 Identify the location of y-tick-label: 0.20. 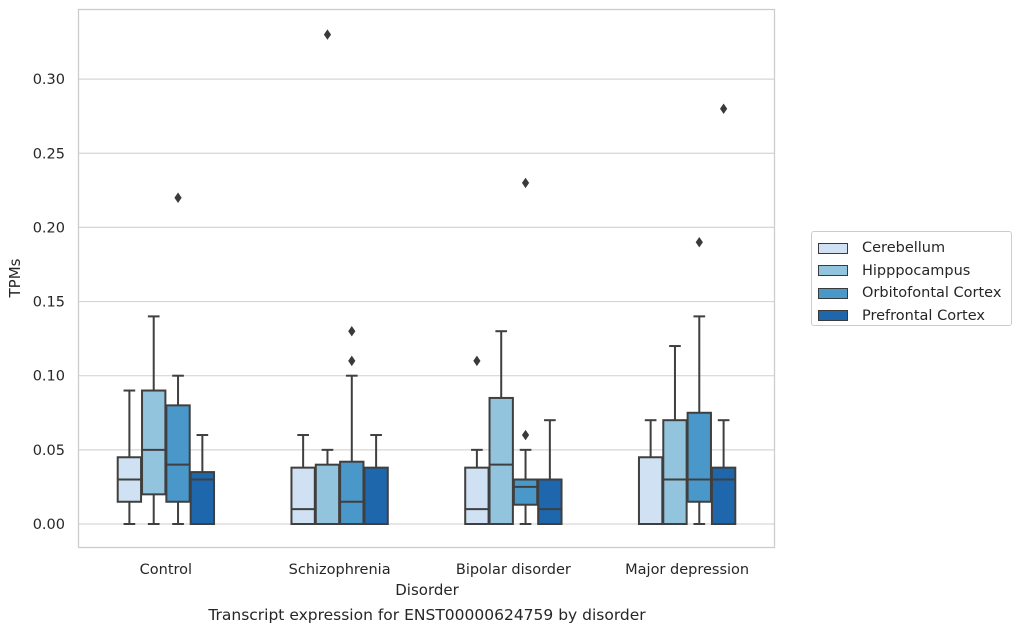
(49, 228).